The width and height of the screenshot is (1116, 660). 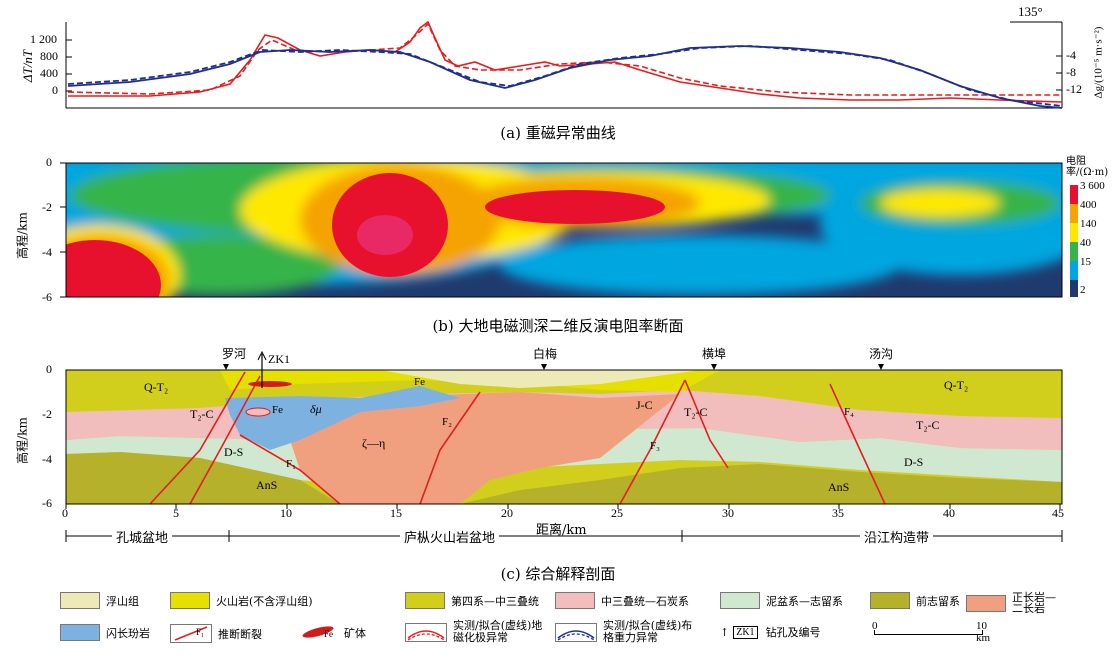 What do you see at coordinates (191, 633) in the screenshot?
I see `fault-symbol-icon` at bounding box center [191, 633].